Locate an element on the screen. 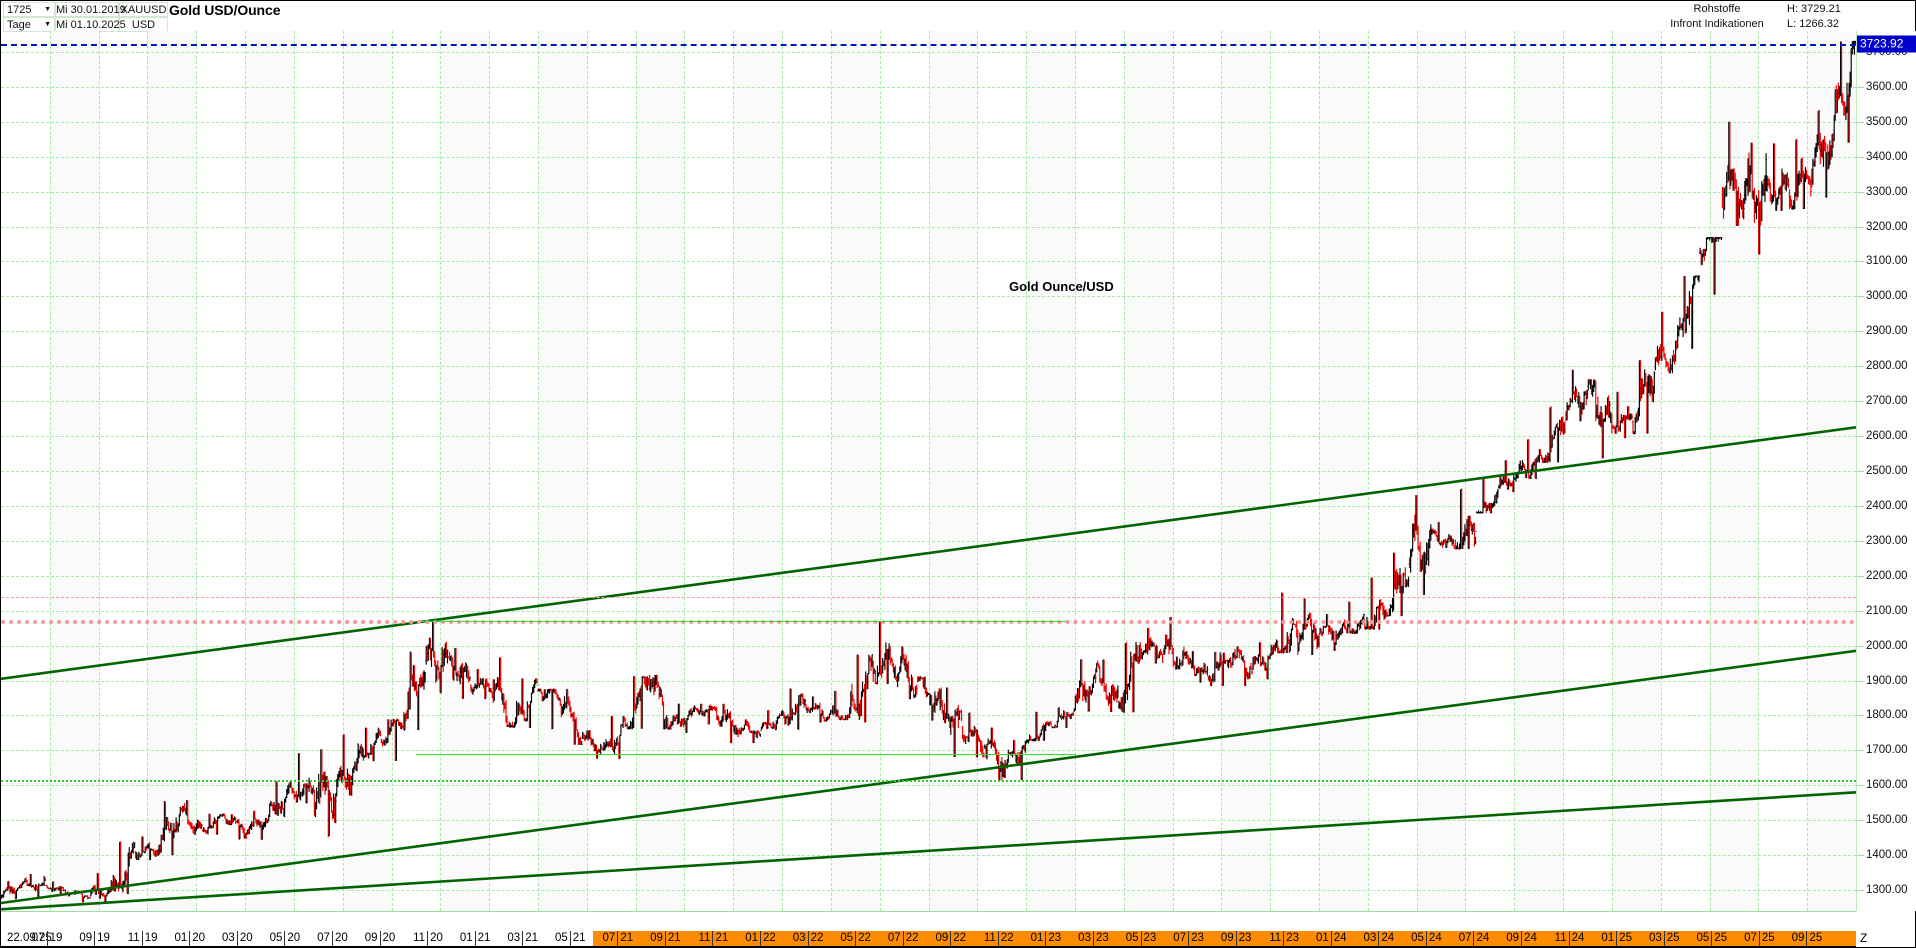 The image size is (1916, 948). price-axis-label: 2400.00 is located at coordinates (1887, 505).